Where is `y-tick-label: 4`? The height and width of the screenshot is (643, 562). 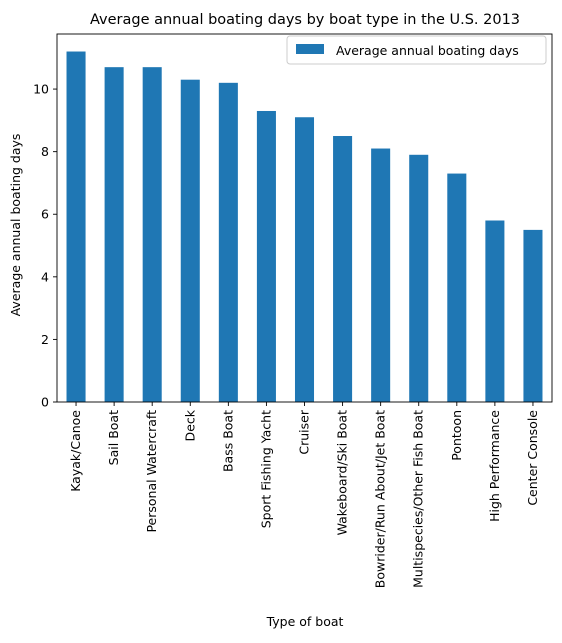
y-tick-label: 4 is located at coordinates (45, 276).